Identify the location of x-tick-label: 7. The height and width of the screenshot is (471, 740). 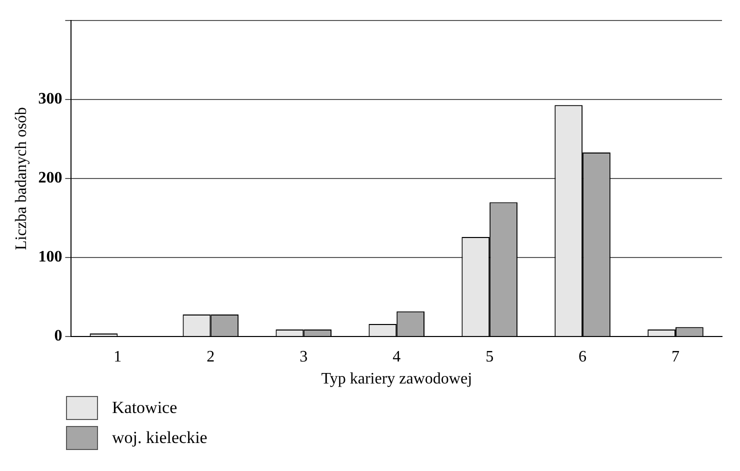
(676, 357).